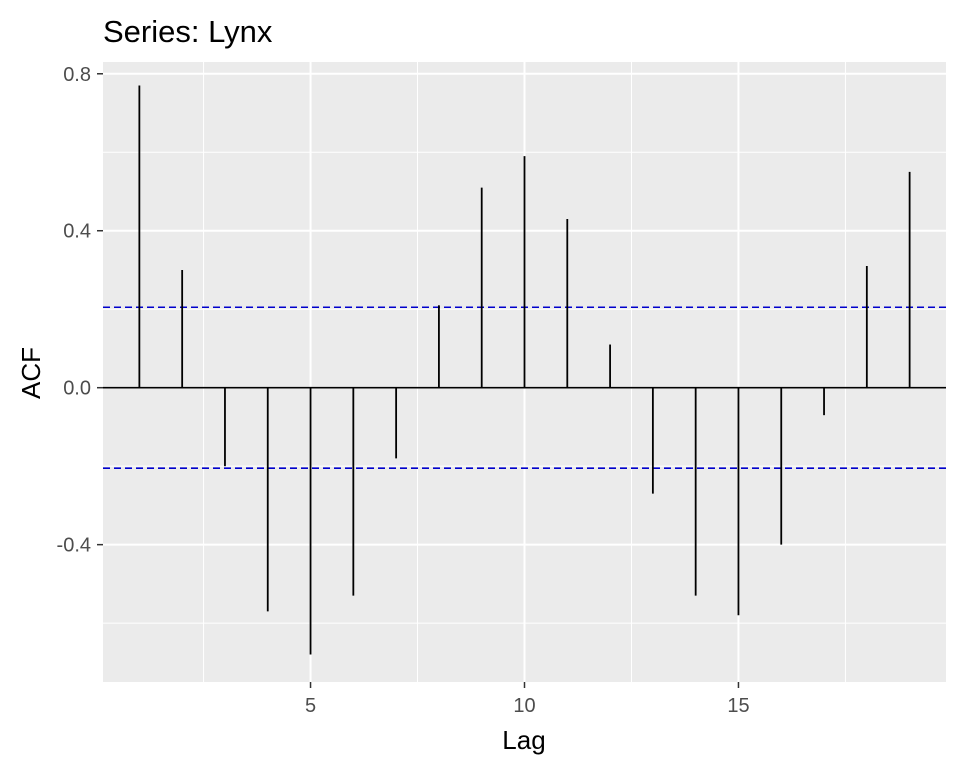  I want to click on y-tick-label: 0.8, so click(77, 75).